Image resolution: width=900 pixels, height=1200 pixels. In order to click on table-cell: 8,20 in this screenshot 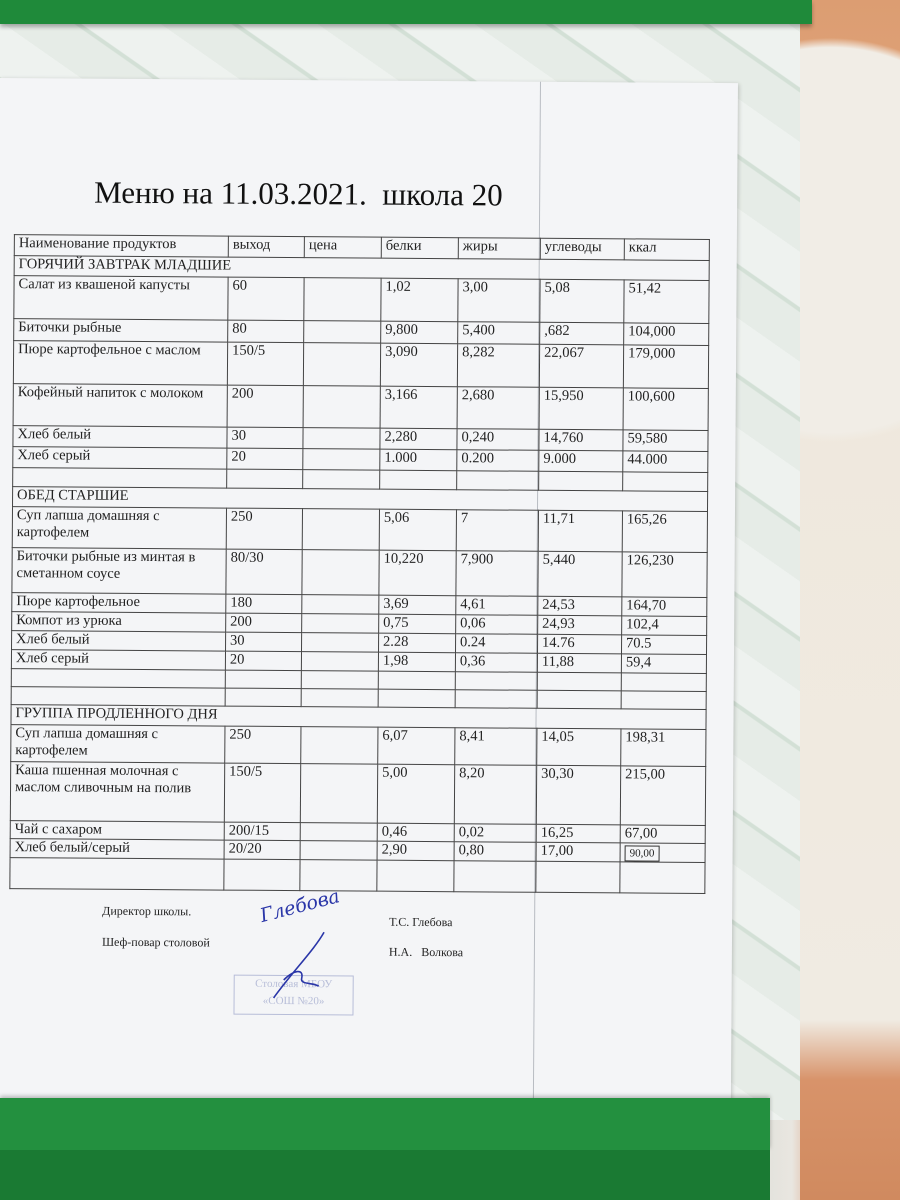, I will do `click(495, 794)`.